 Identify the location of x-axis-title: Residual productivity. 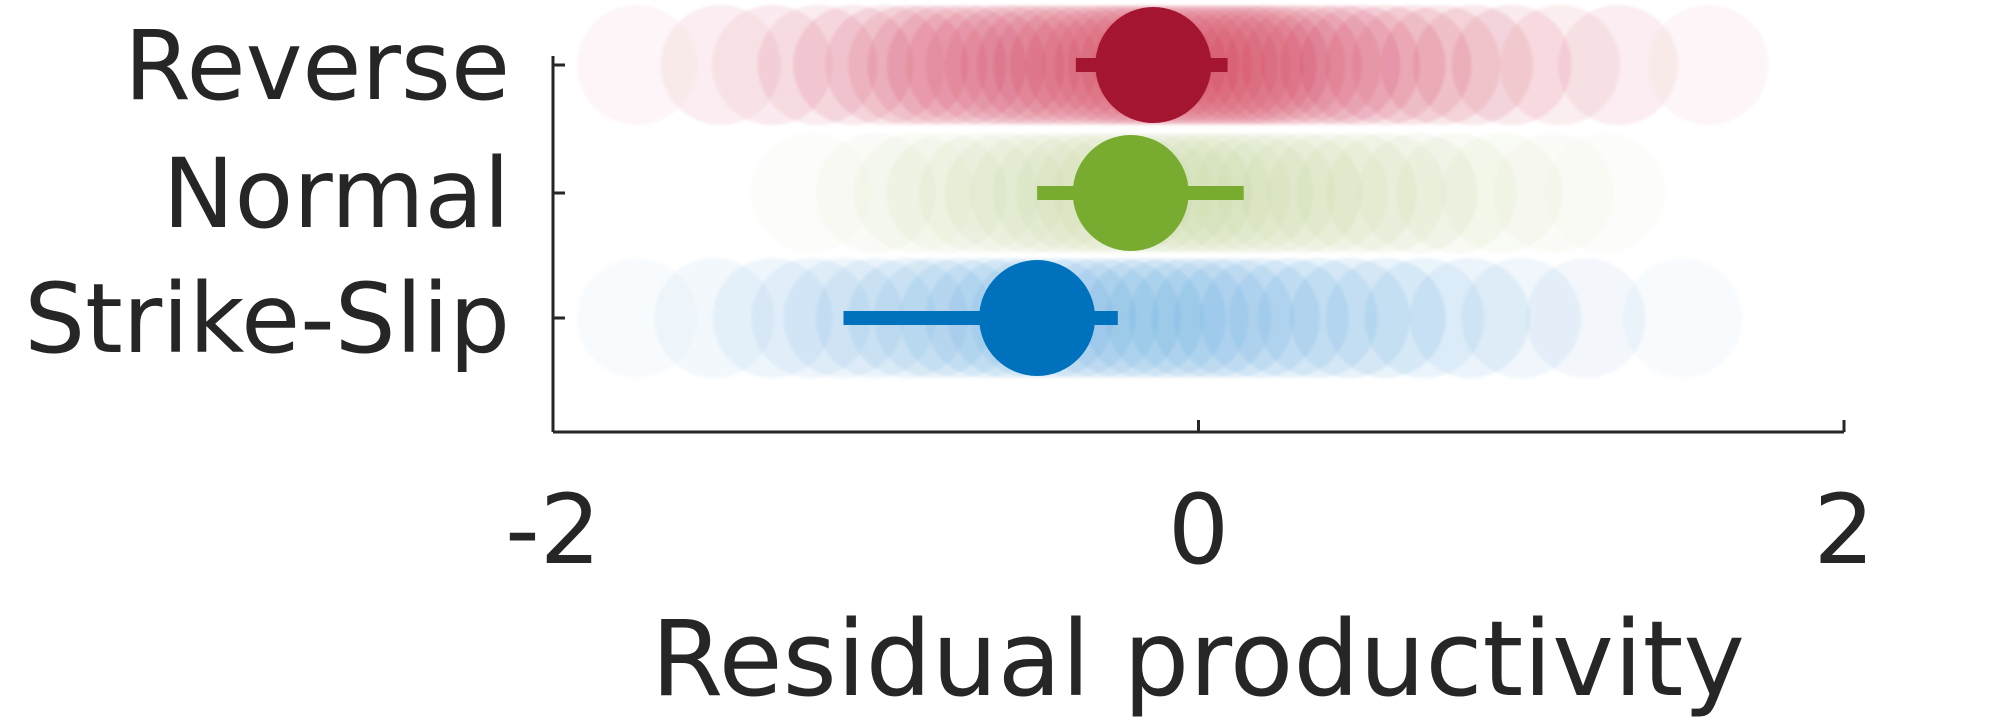
(1198, 658).